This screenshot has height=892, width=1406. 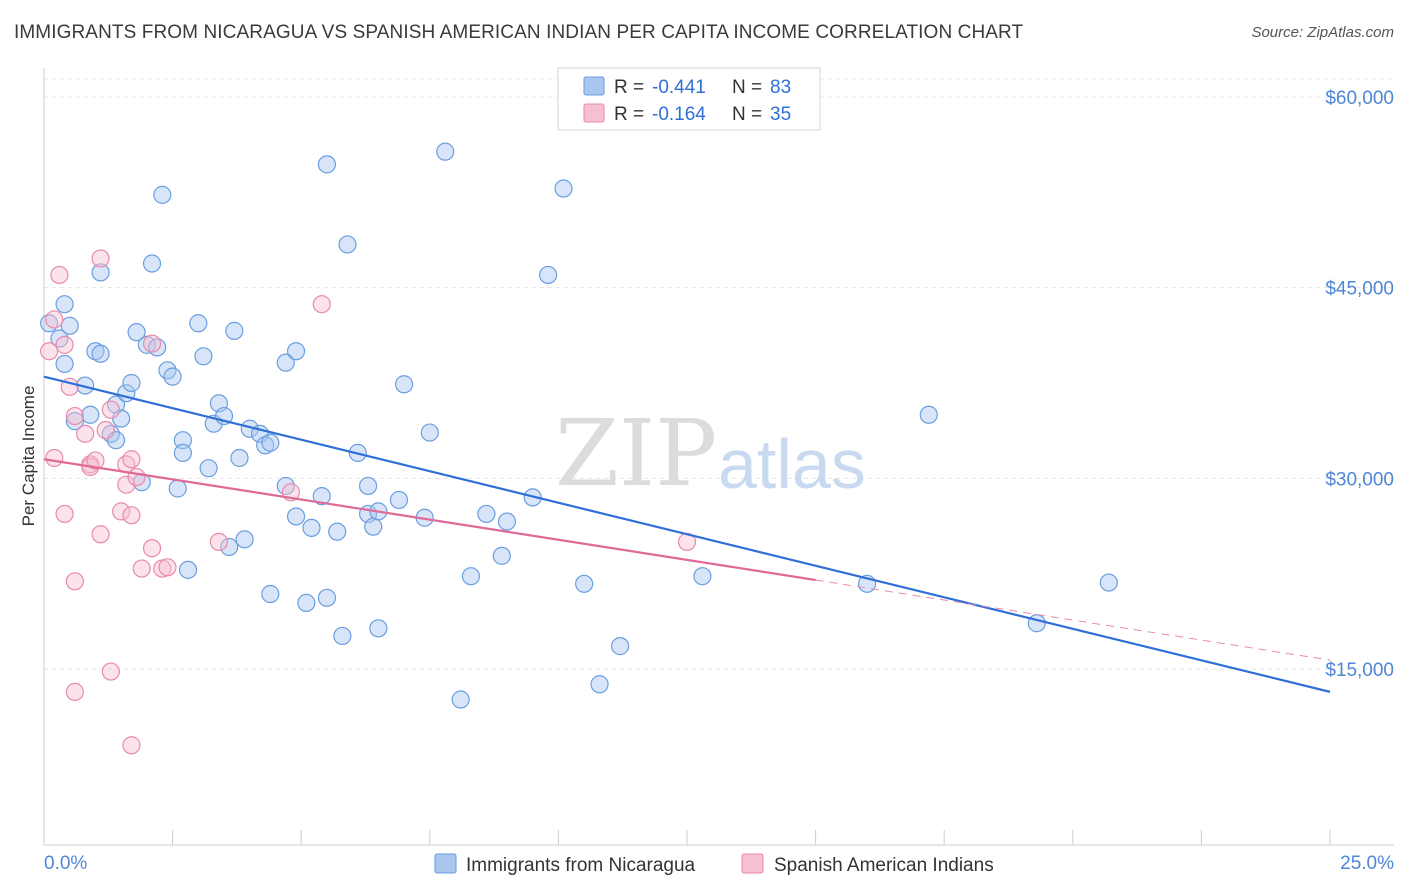 What do you see at coordinates (780, 87) in the screenshot?
I see `legend-n-value-nicaragua: 83` at bounding box center [780, 87].